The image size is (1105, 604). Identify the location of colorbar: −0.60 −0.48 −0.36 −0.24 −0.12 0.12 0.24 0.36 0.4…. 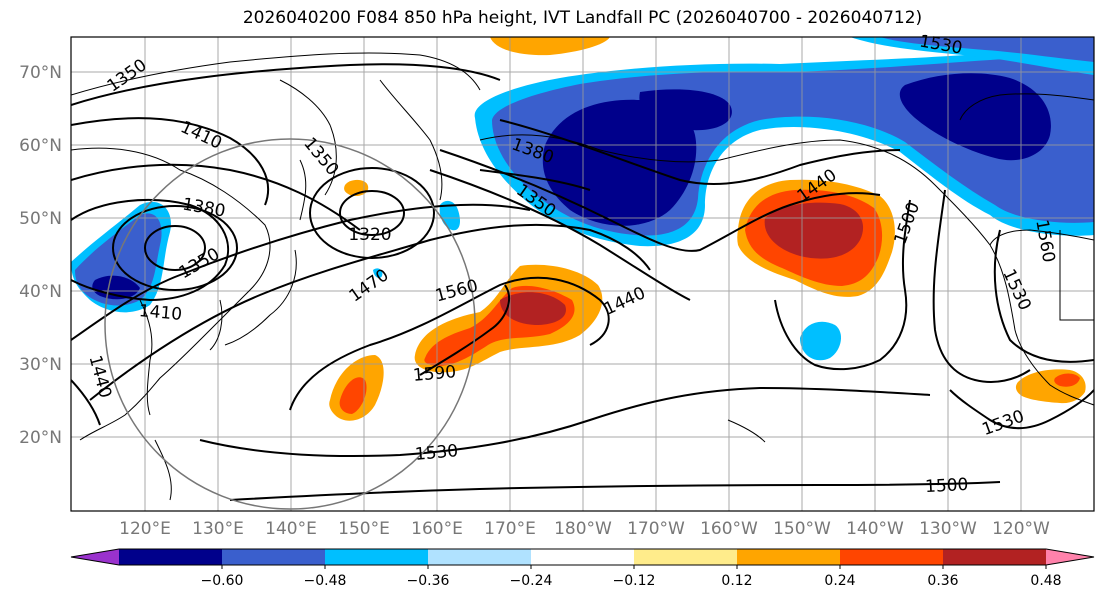
(582, 568).